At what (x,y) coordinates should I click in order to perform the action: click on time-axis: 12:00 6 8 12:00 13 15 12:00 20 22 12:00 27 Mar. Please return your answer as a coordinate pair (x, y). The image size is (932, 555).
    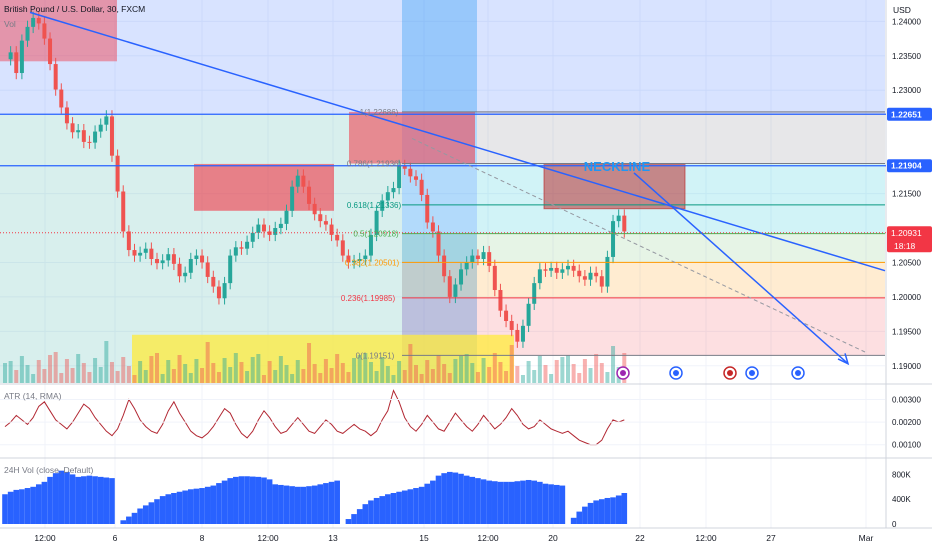
    Looking at the image, I should click on (453, 538).